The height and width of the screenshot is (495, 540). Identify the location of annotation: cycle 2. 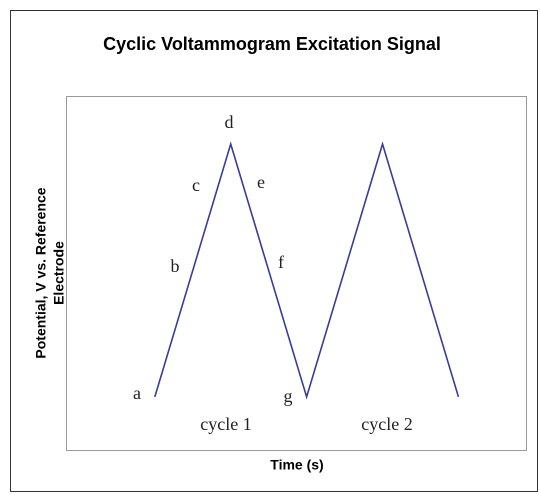
(386, 424).